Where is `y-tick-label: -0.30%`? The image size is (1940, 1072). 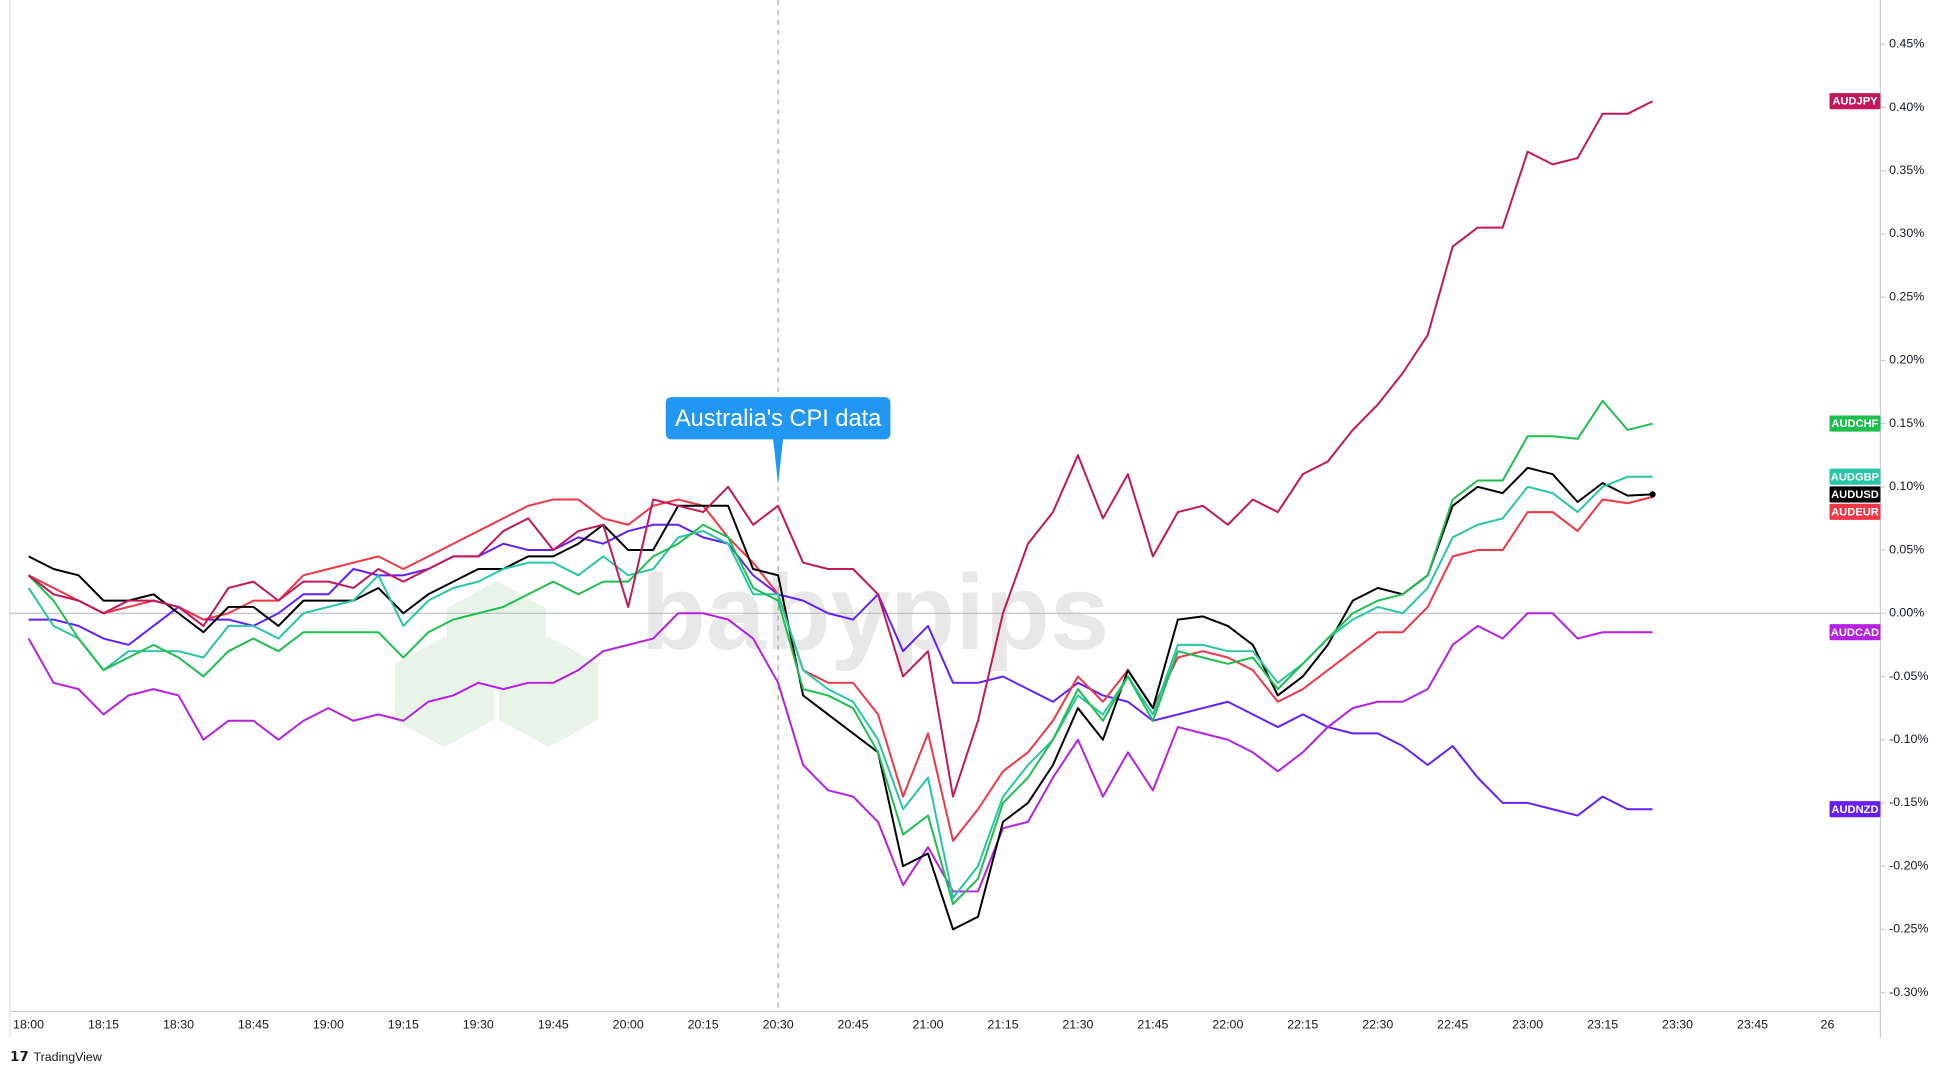 y-tick-label: -0.30% is located at coordinates (1908, 992).